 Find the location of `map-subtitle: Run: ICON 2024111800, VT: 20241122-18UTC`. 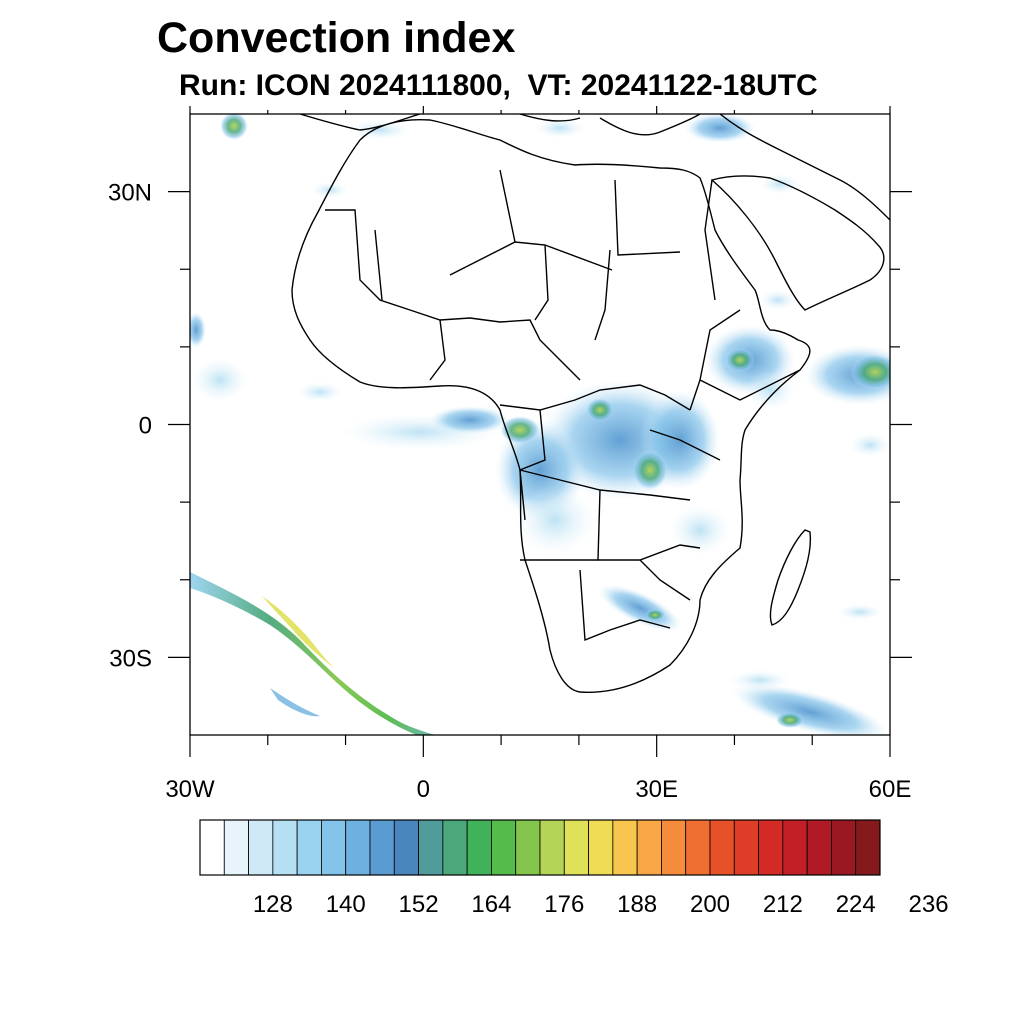

map-subtitle: Run: ICON 2024111800, VT: 20241122-18UTC is located at coordinates (498, 85).